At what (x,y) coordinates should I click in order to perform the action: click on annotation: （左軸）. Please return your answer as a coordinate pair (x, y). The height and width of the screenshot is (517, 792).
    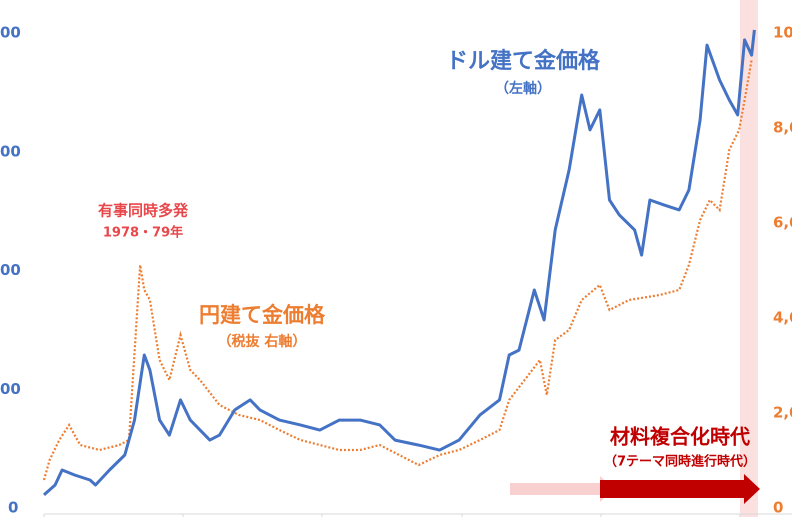
    Looking at the image, I should click on (523, 88).